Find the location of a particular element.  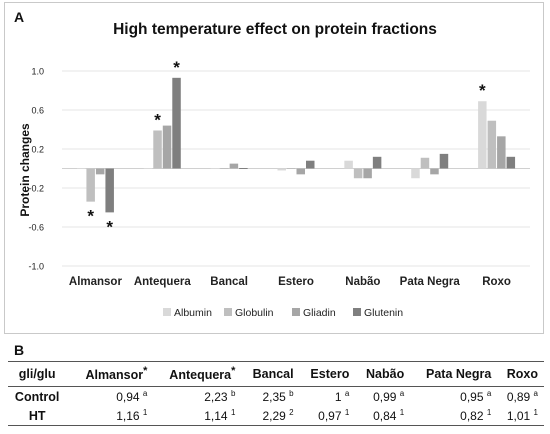

y-tick-label: -0.2 is located at coordinates (36, 189).